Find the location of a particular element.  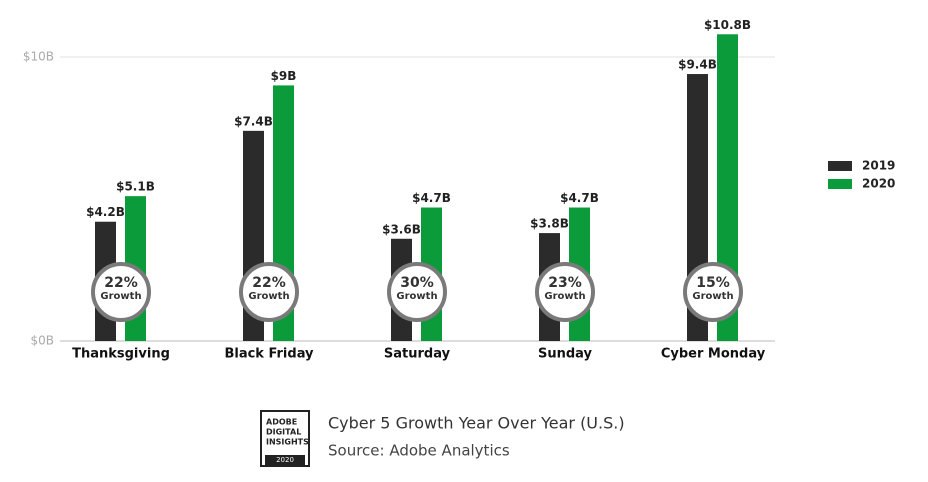

value-label: $9.4B is located at coordinates (697, 65).